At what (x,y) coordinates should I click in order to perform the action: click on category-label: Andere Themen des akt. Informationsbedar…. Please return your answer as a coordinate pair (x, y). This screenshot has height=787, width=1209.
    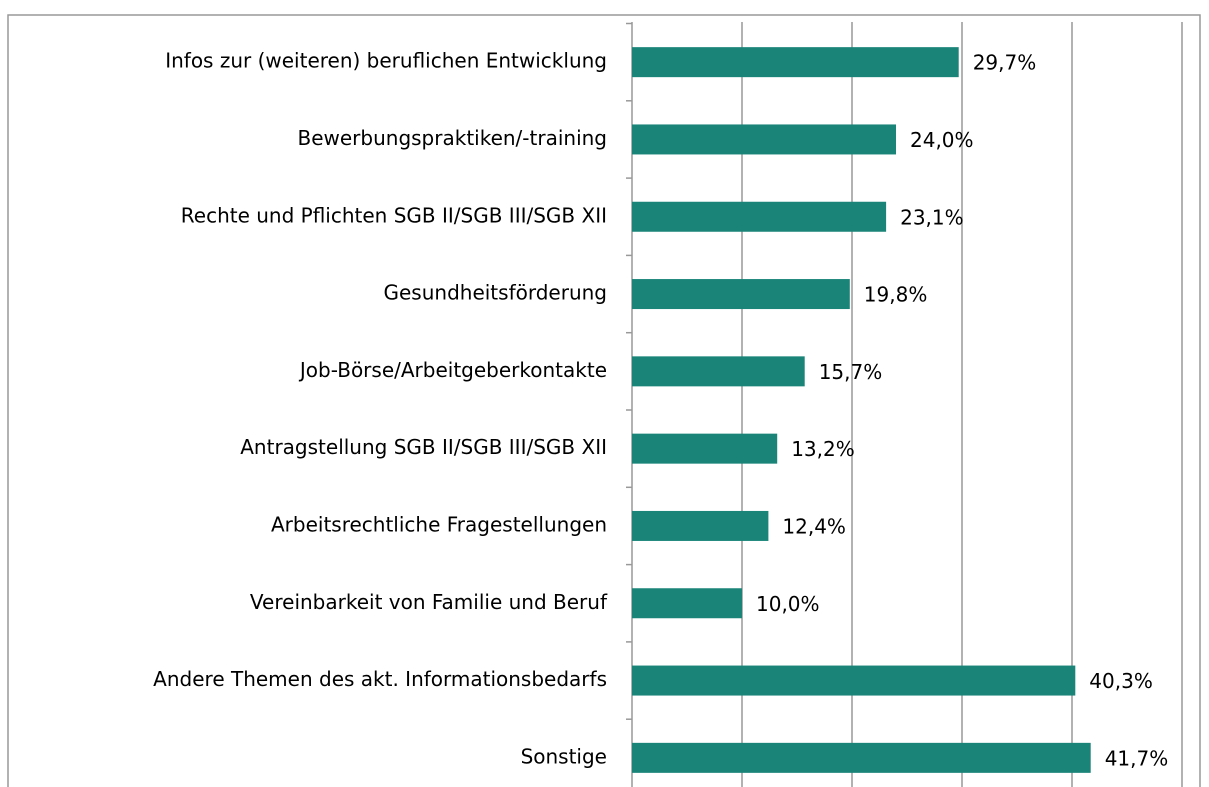
    Looking at the image, I should click on (380, 679).